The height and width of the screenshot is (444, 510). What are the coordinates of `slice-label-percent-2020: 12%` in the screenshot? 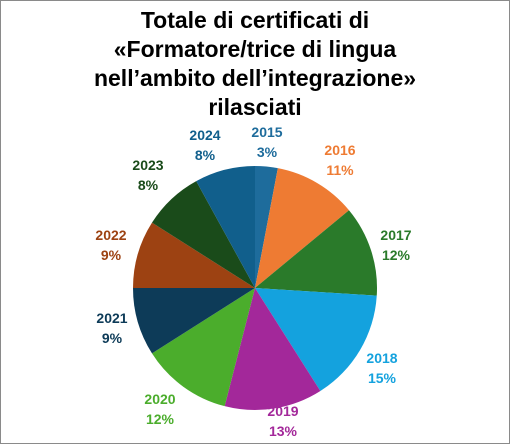 It's located at (160, 419).